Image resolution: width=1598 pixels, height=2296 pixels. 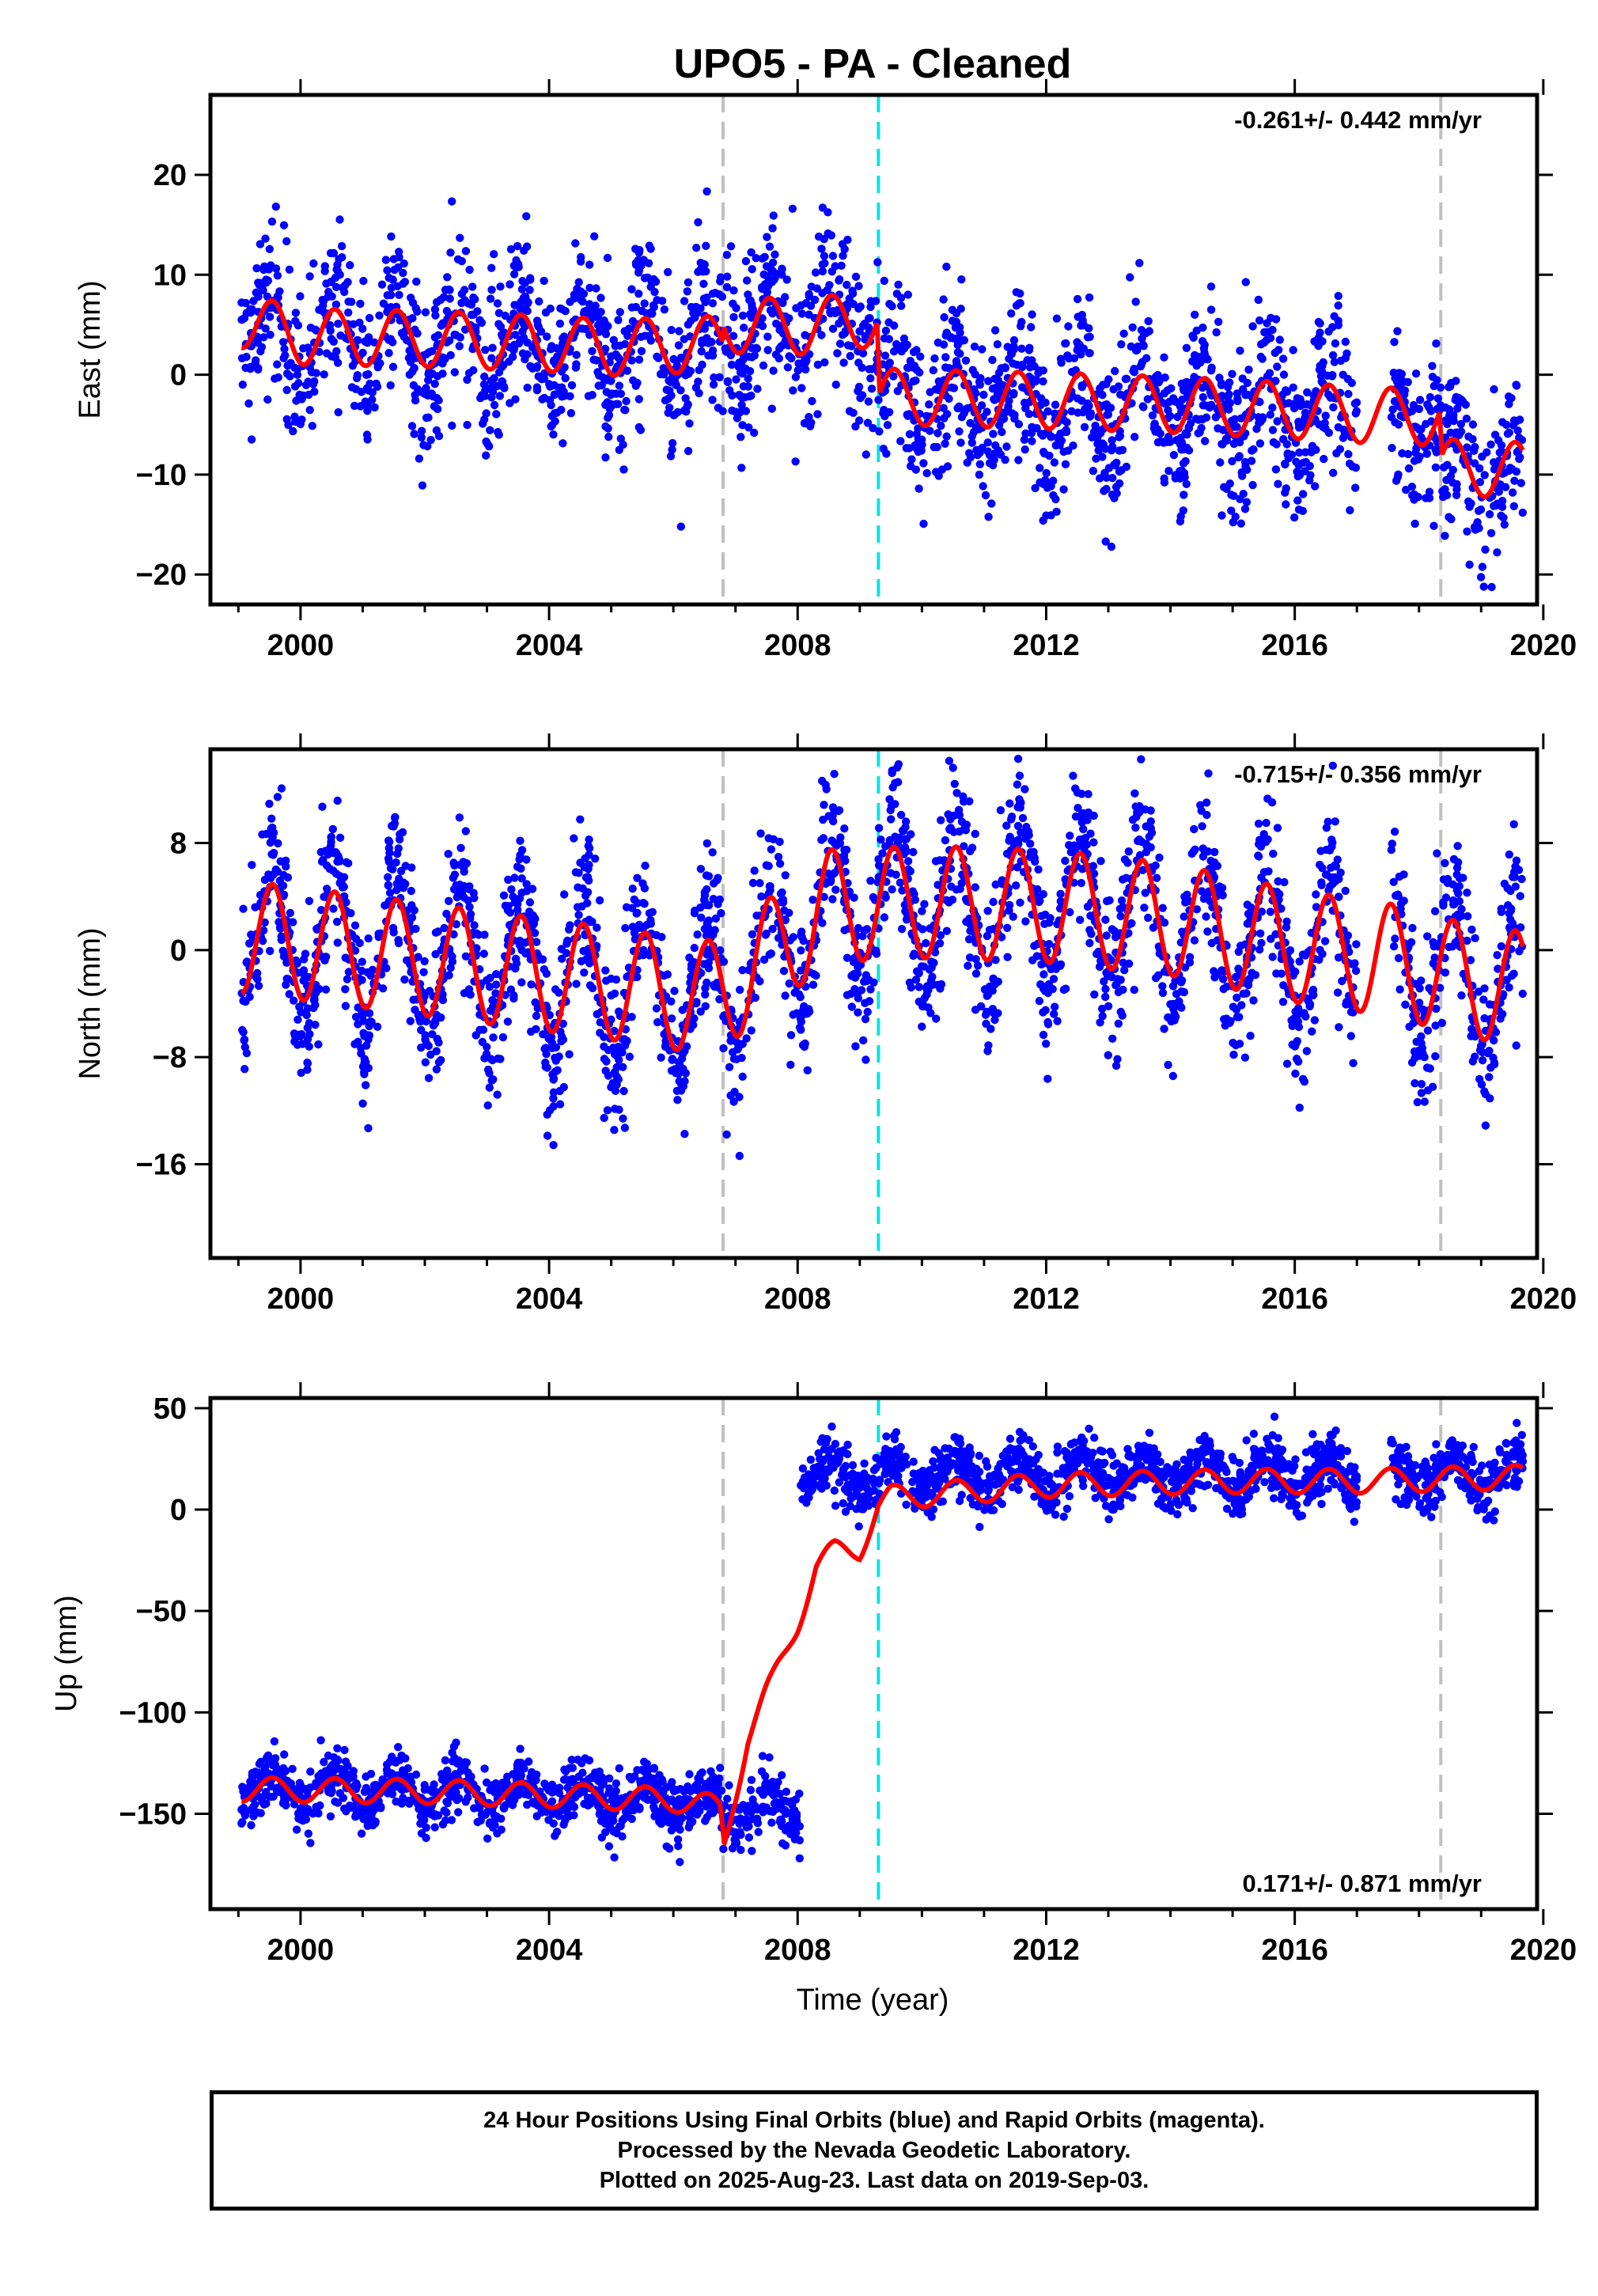 What do you see at coordinates (1358, 120) in the screenshot?
I see `rate-label: -0.261+/- 0.442 mm/yr` at bounding box center [1358, 120].